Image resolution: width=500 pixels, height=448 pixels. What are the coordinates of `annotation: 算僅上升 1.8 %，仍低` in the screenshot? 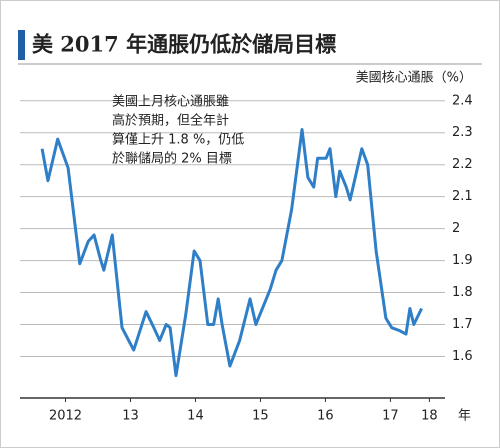 It's located at (178, 140).